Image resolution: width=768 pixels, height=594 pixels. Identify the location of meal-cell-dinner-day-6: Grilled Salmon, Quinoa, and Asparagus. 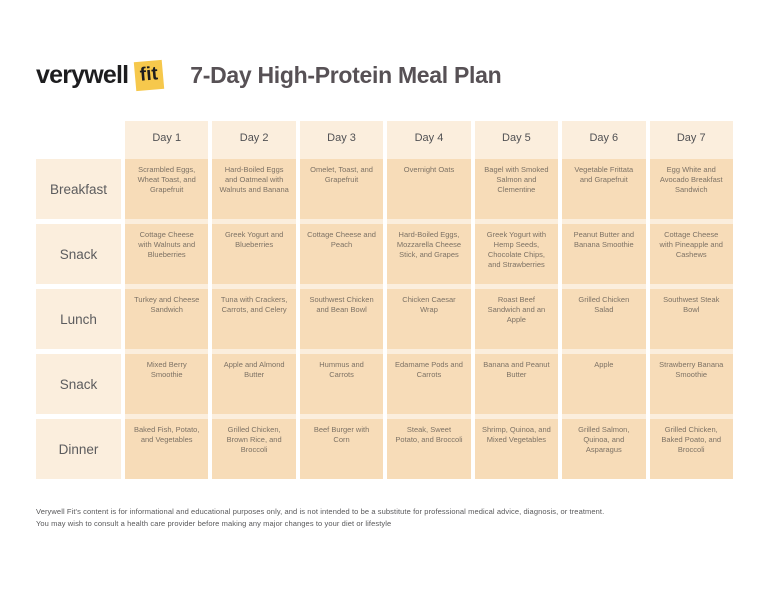
(604, 449).